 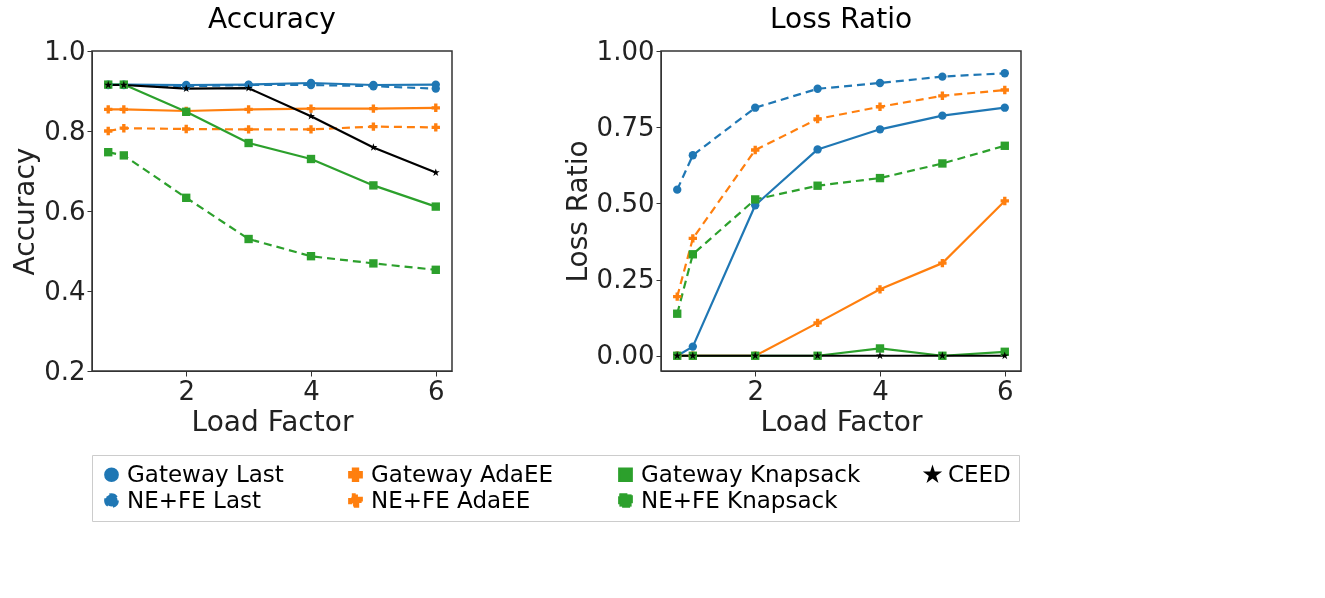 I want to click on legend-label: Gateway AdaEE, so click(x=462, y=473).